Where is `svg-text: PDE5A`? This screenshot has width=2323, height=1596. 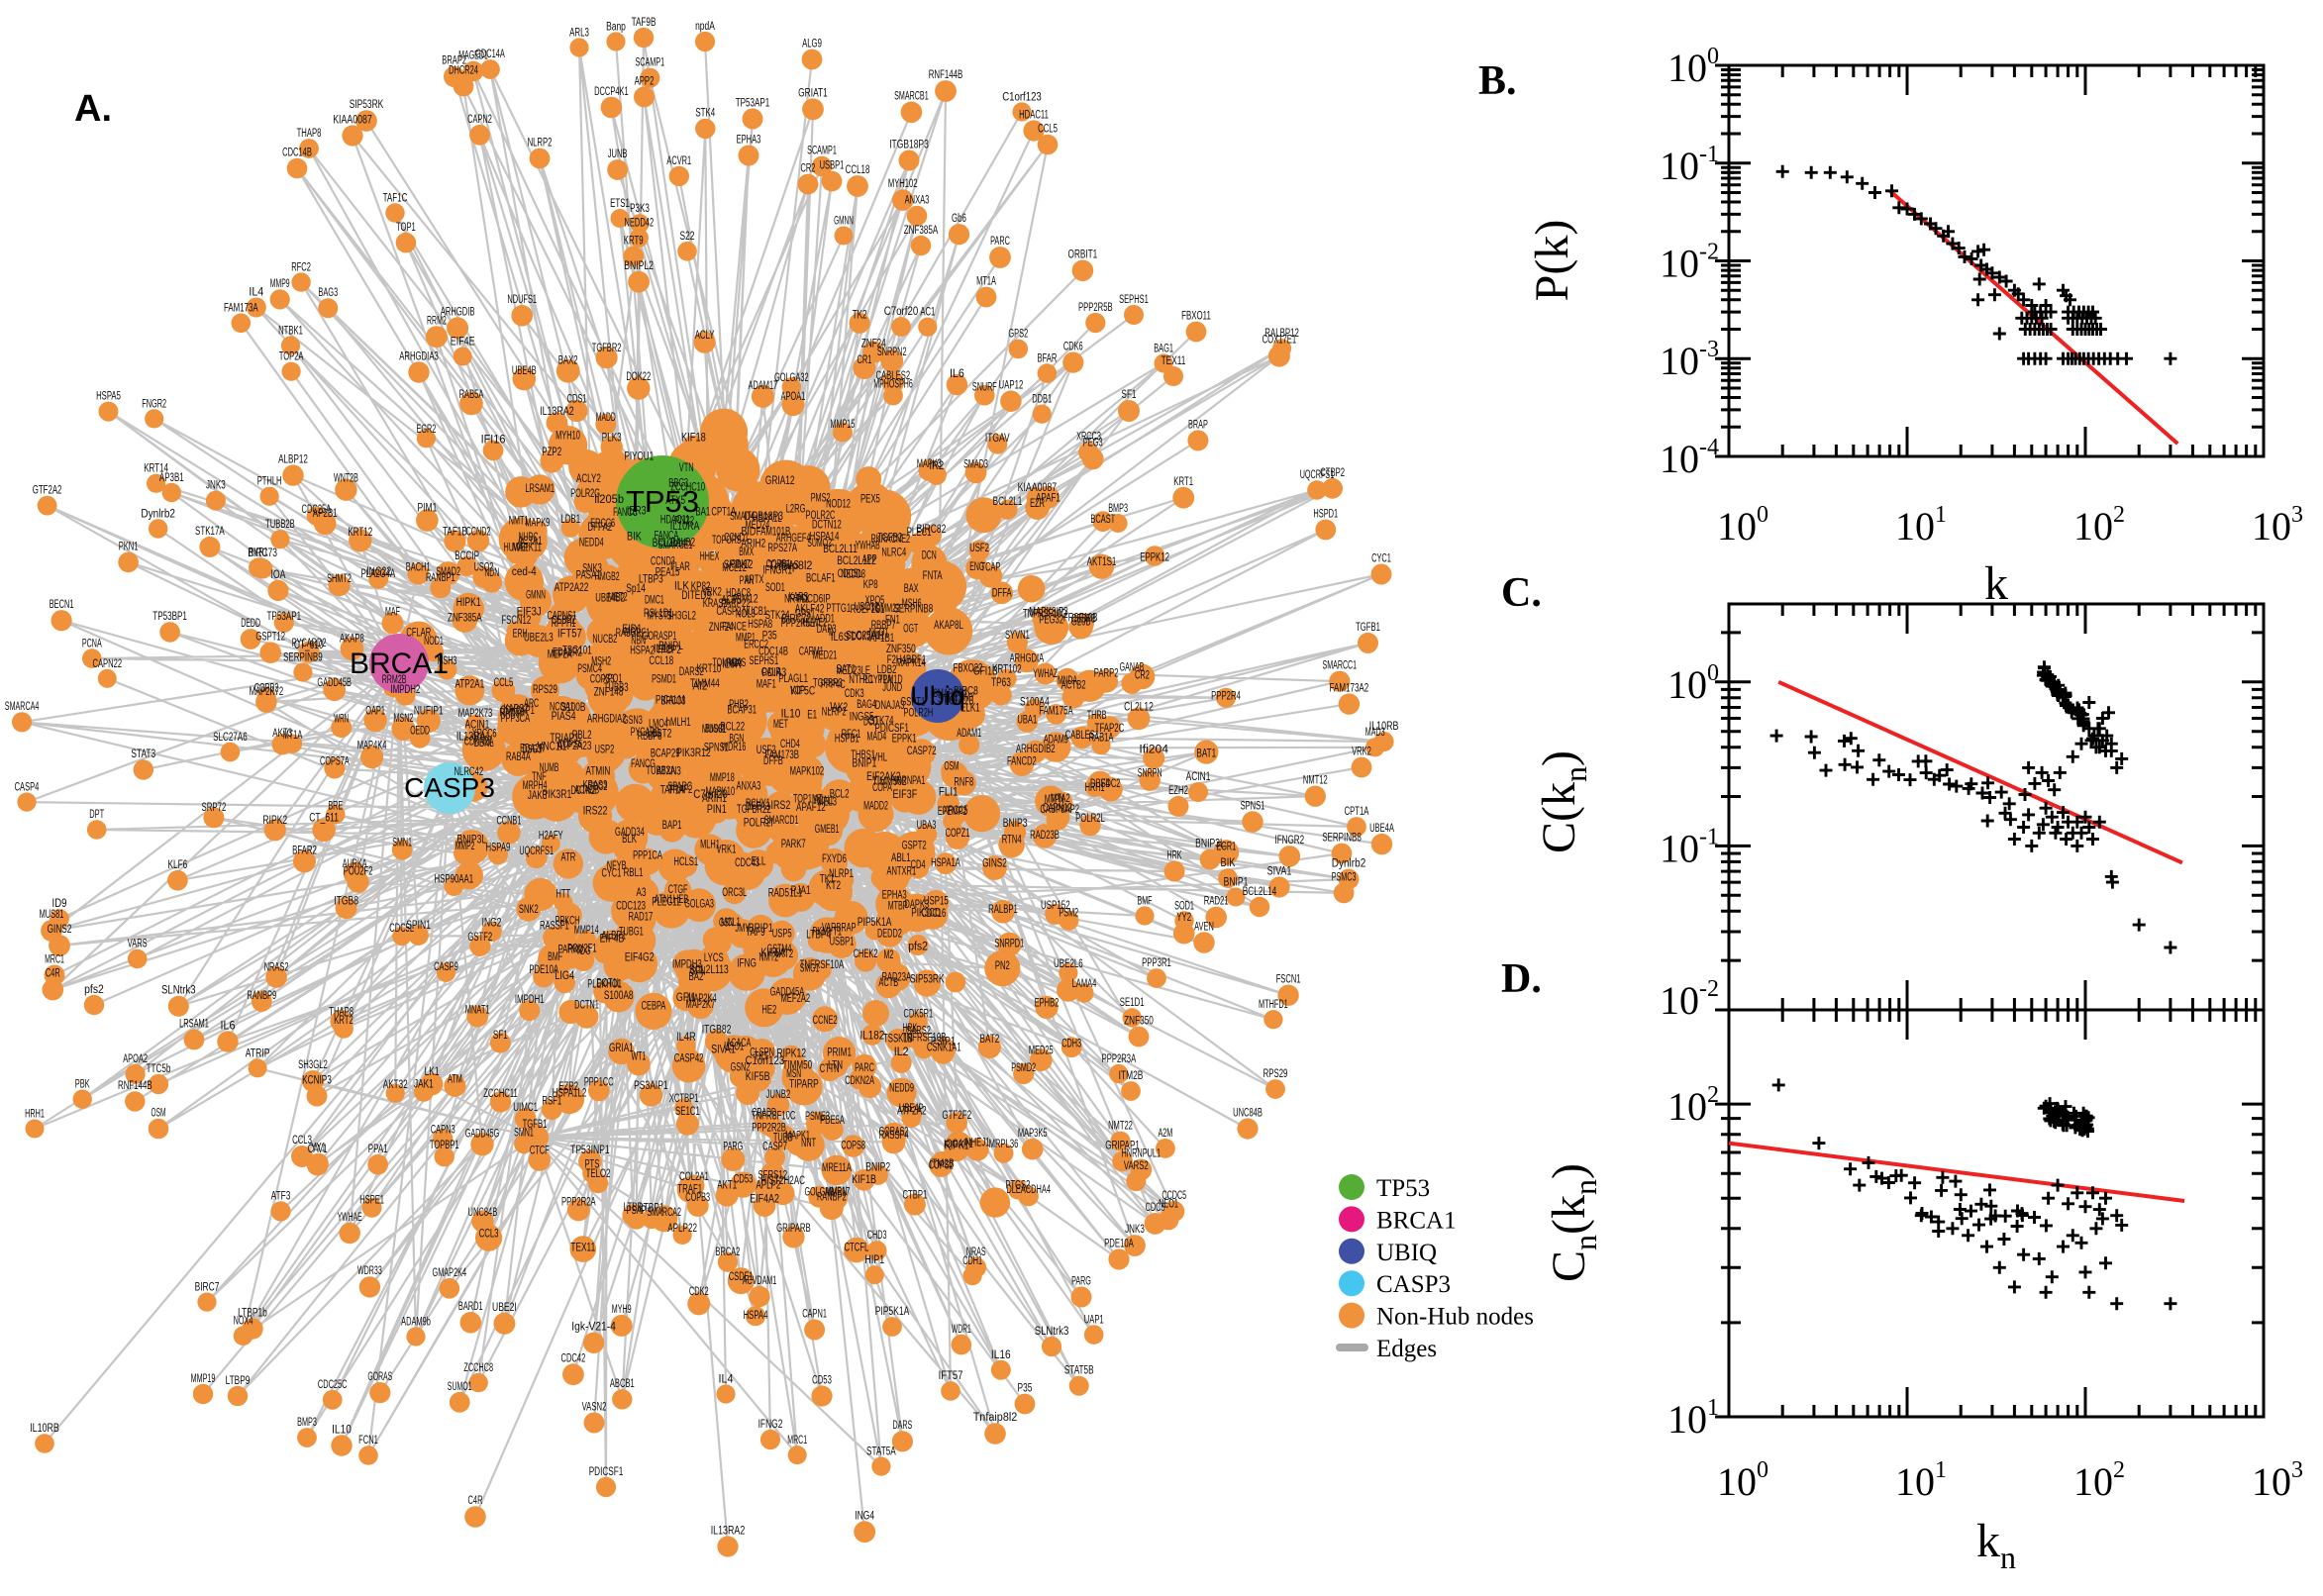 svg-text: PDE5A is located at coordinates (832, 1121).